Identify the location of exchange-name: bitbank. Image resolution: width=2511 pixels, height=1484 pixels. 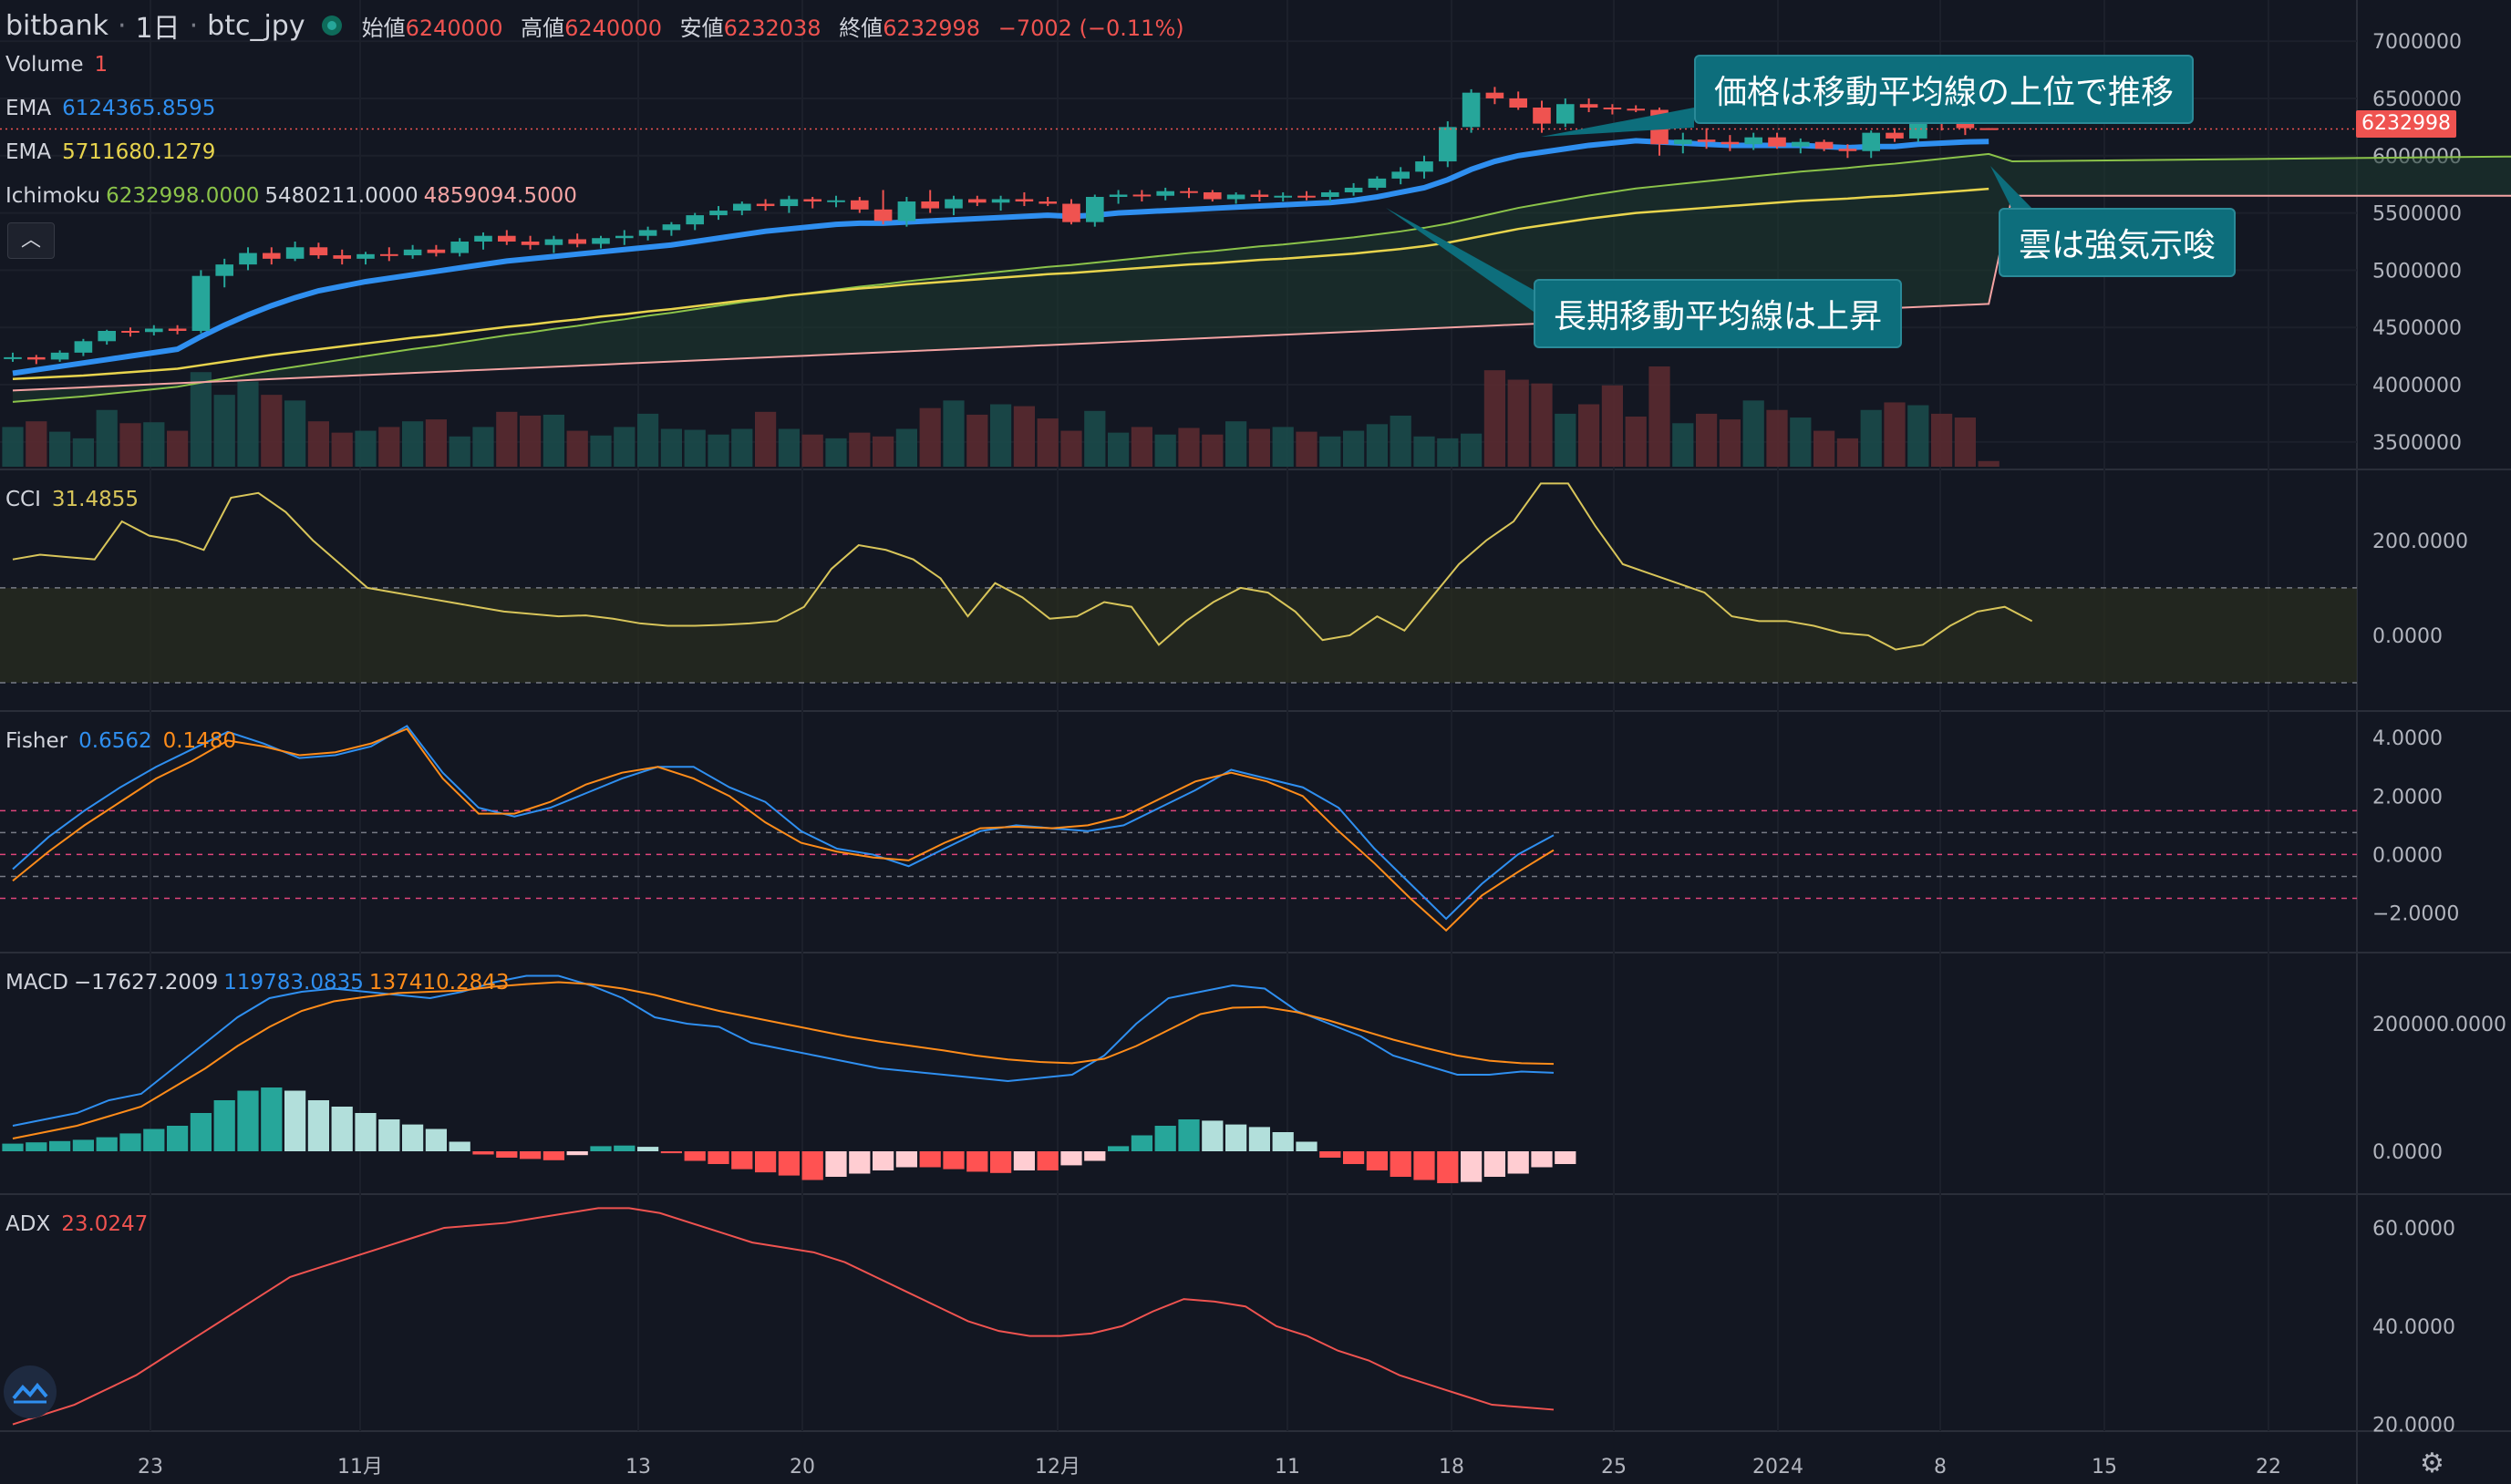
(56, 25).